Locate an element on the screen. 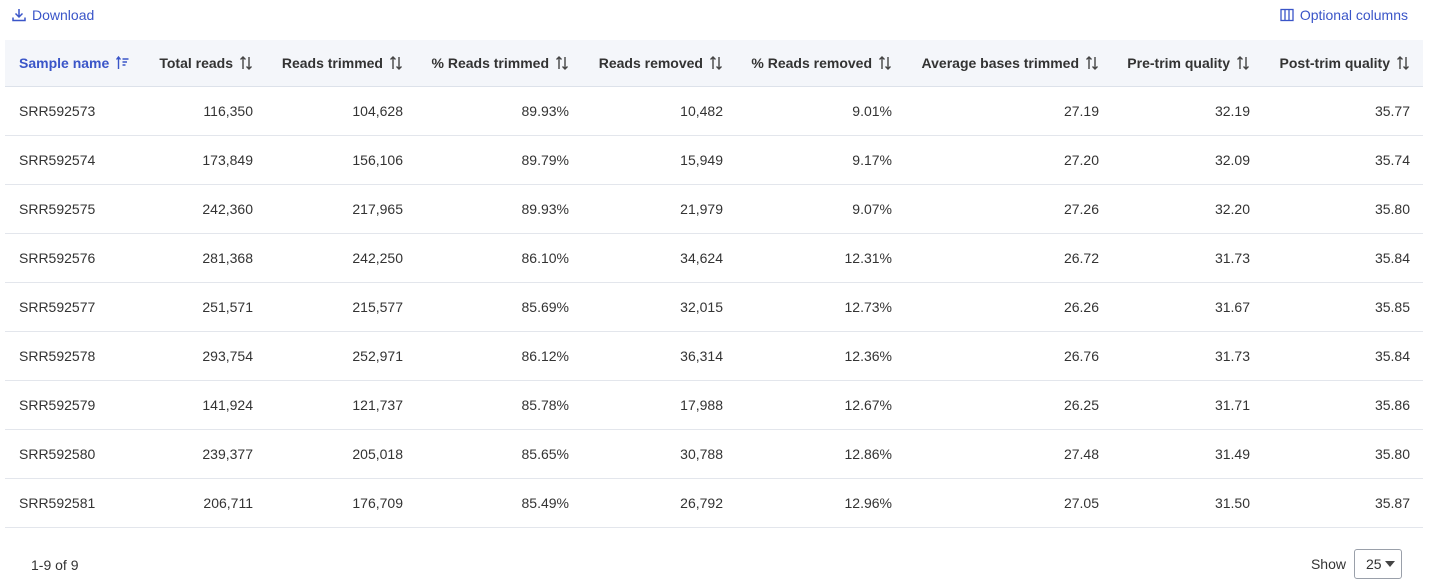  table-cell: 251,571 is located at coordinates (227, 306).